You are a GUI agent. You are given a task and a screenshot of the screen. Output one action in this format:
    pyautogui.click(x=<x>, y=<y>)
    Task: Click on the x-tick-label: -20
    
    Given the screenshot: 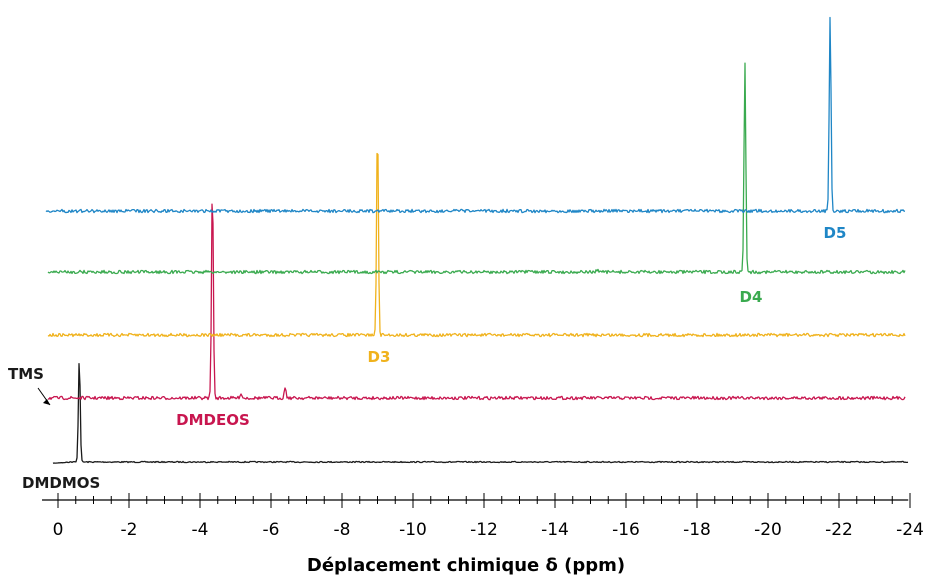 What is the action you would take?
    pyautogui.click(x=768, y=530)
    